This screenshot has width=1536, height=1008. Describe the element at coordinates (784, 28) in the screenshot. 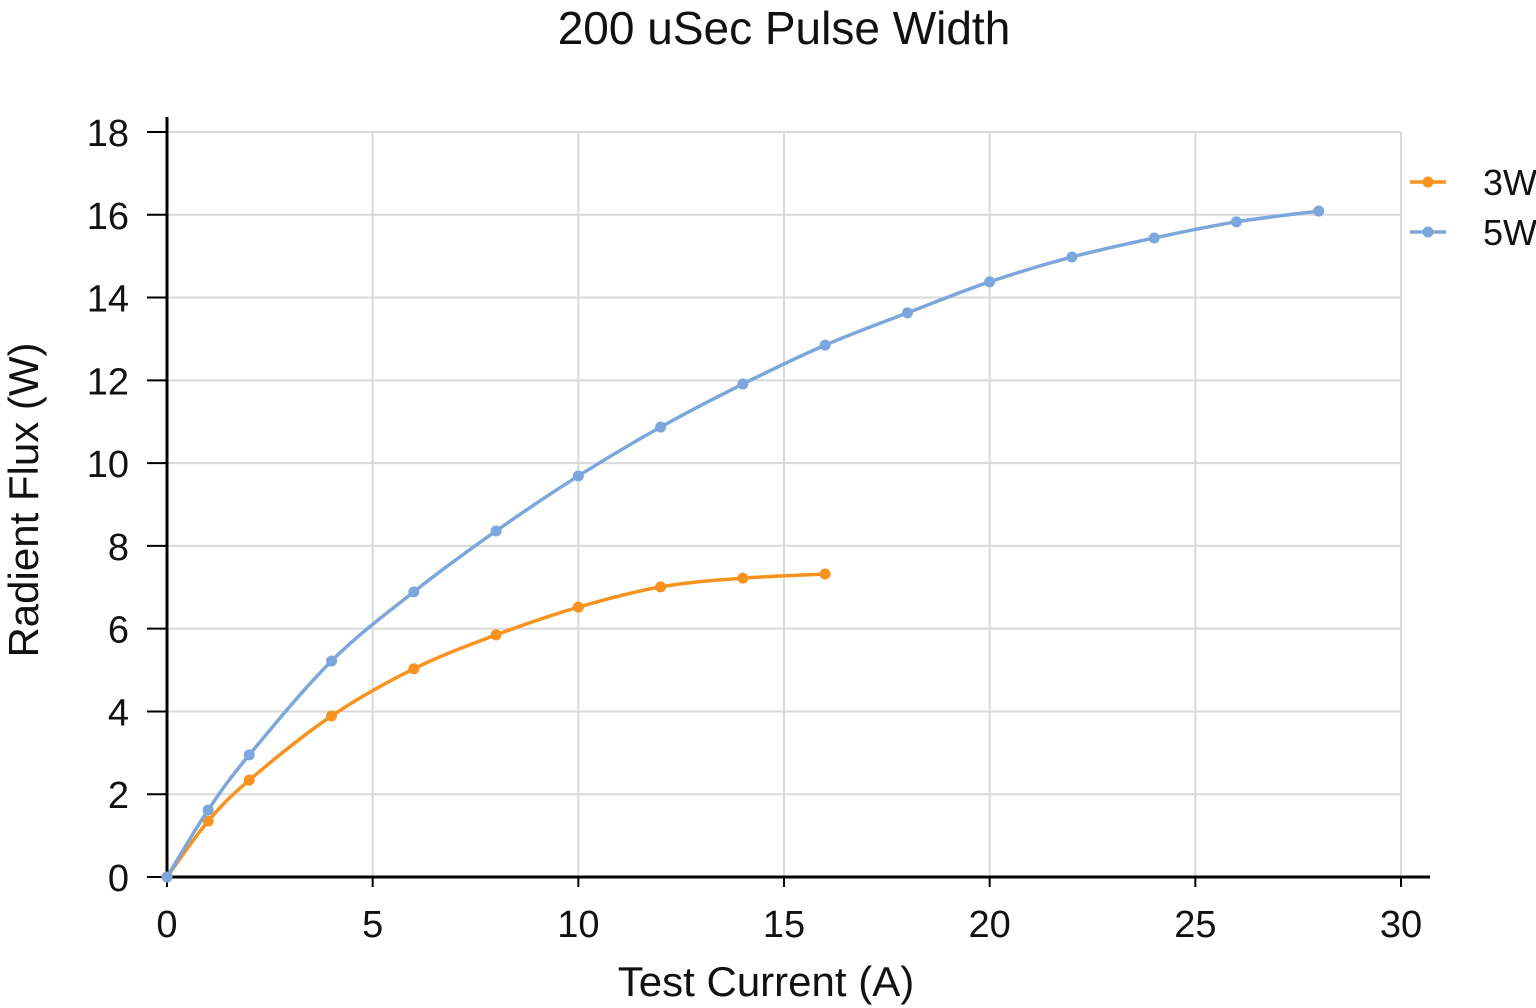

I see `chart-title: 200 uSec Pulse Width` at that location.